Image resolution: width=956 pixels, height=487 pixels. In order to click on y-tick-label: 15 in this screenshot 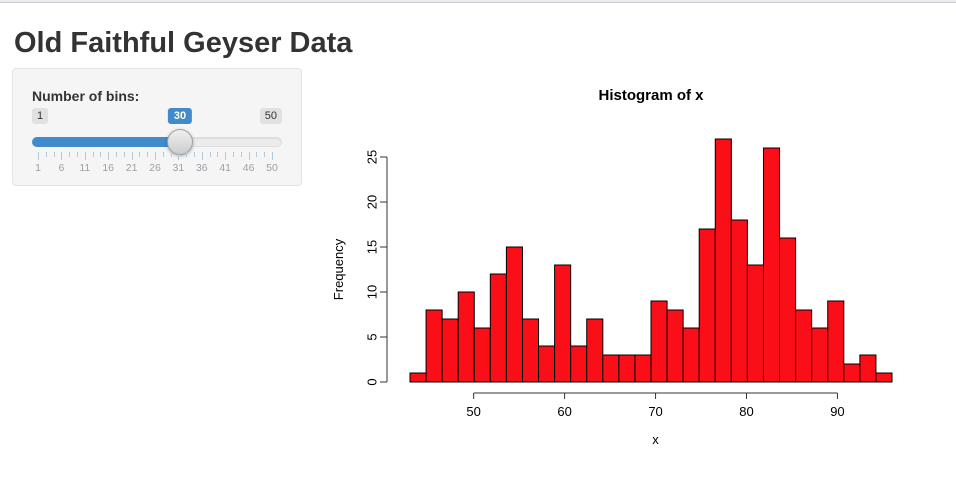, I will do `click(371, 247)`.